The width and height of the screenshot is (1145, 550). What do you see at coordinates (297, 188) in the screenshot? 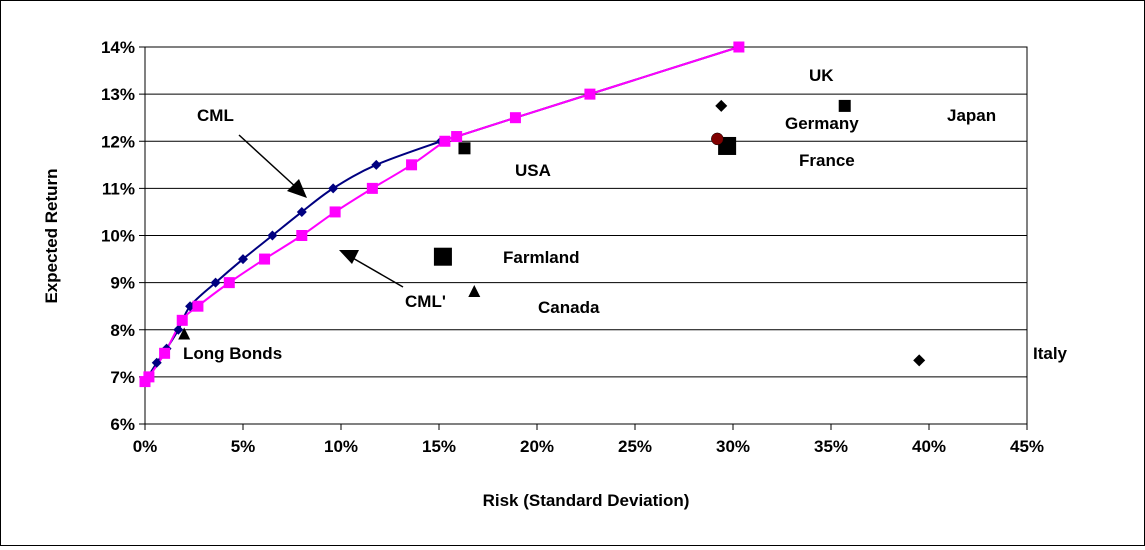
I see `cml-arrowhead` at bounding box center [297, 188].